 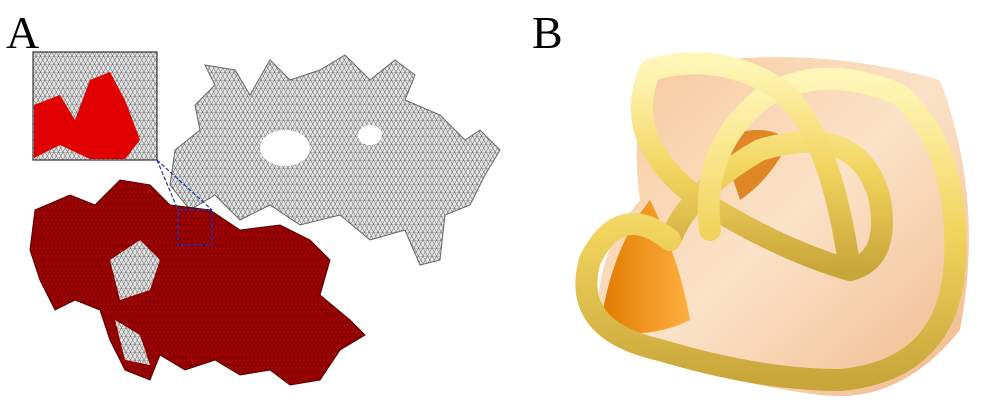 What do you see at coordinates (547, 32) in the screenshot?
I see `panel-label: B` at bounding box center [547, 32].